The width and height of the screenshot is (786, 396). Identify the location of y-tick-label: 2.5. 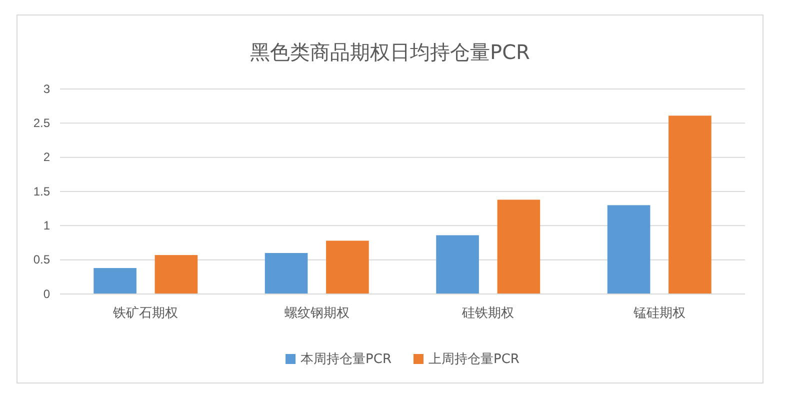
(41, 123).